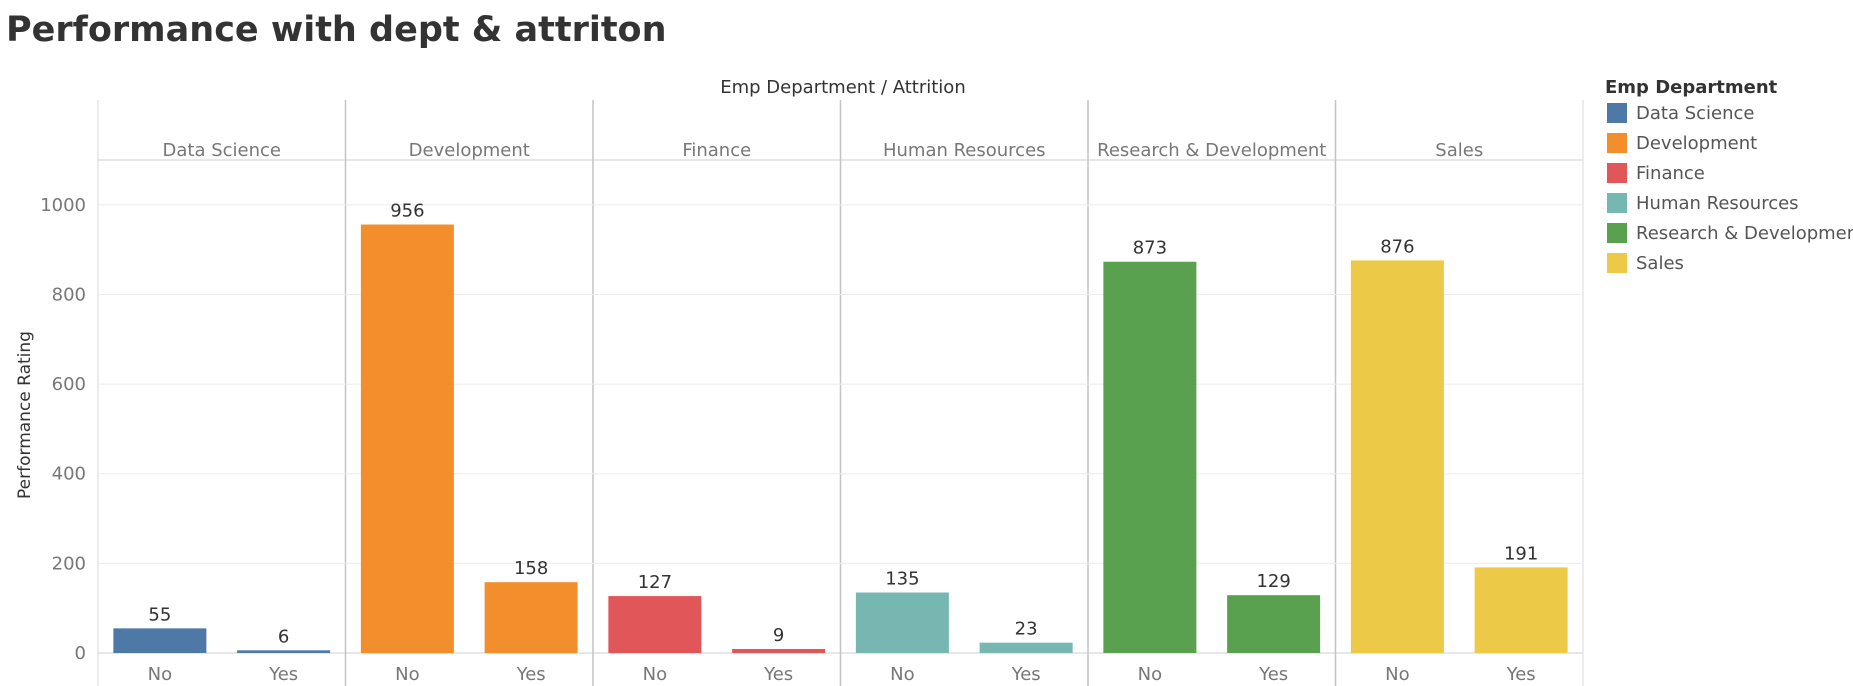  I want to click on legend-item: Data Science, so click(1680, 113).